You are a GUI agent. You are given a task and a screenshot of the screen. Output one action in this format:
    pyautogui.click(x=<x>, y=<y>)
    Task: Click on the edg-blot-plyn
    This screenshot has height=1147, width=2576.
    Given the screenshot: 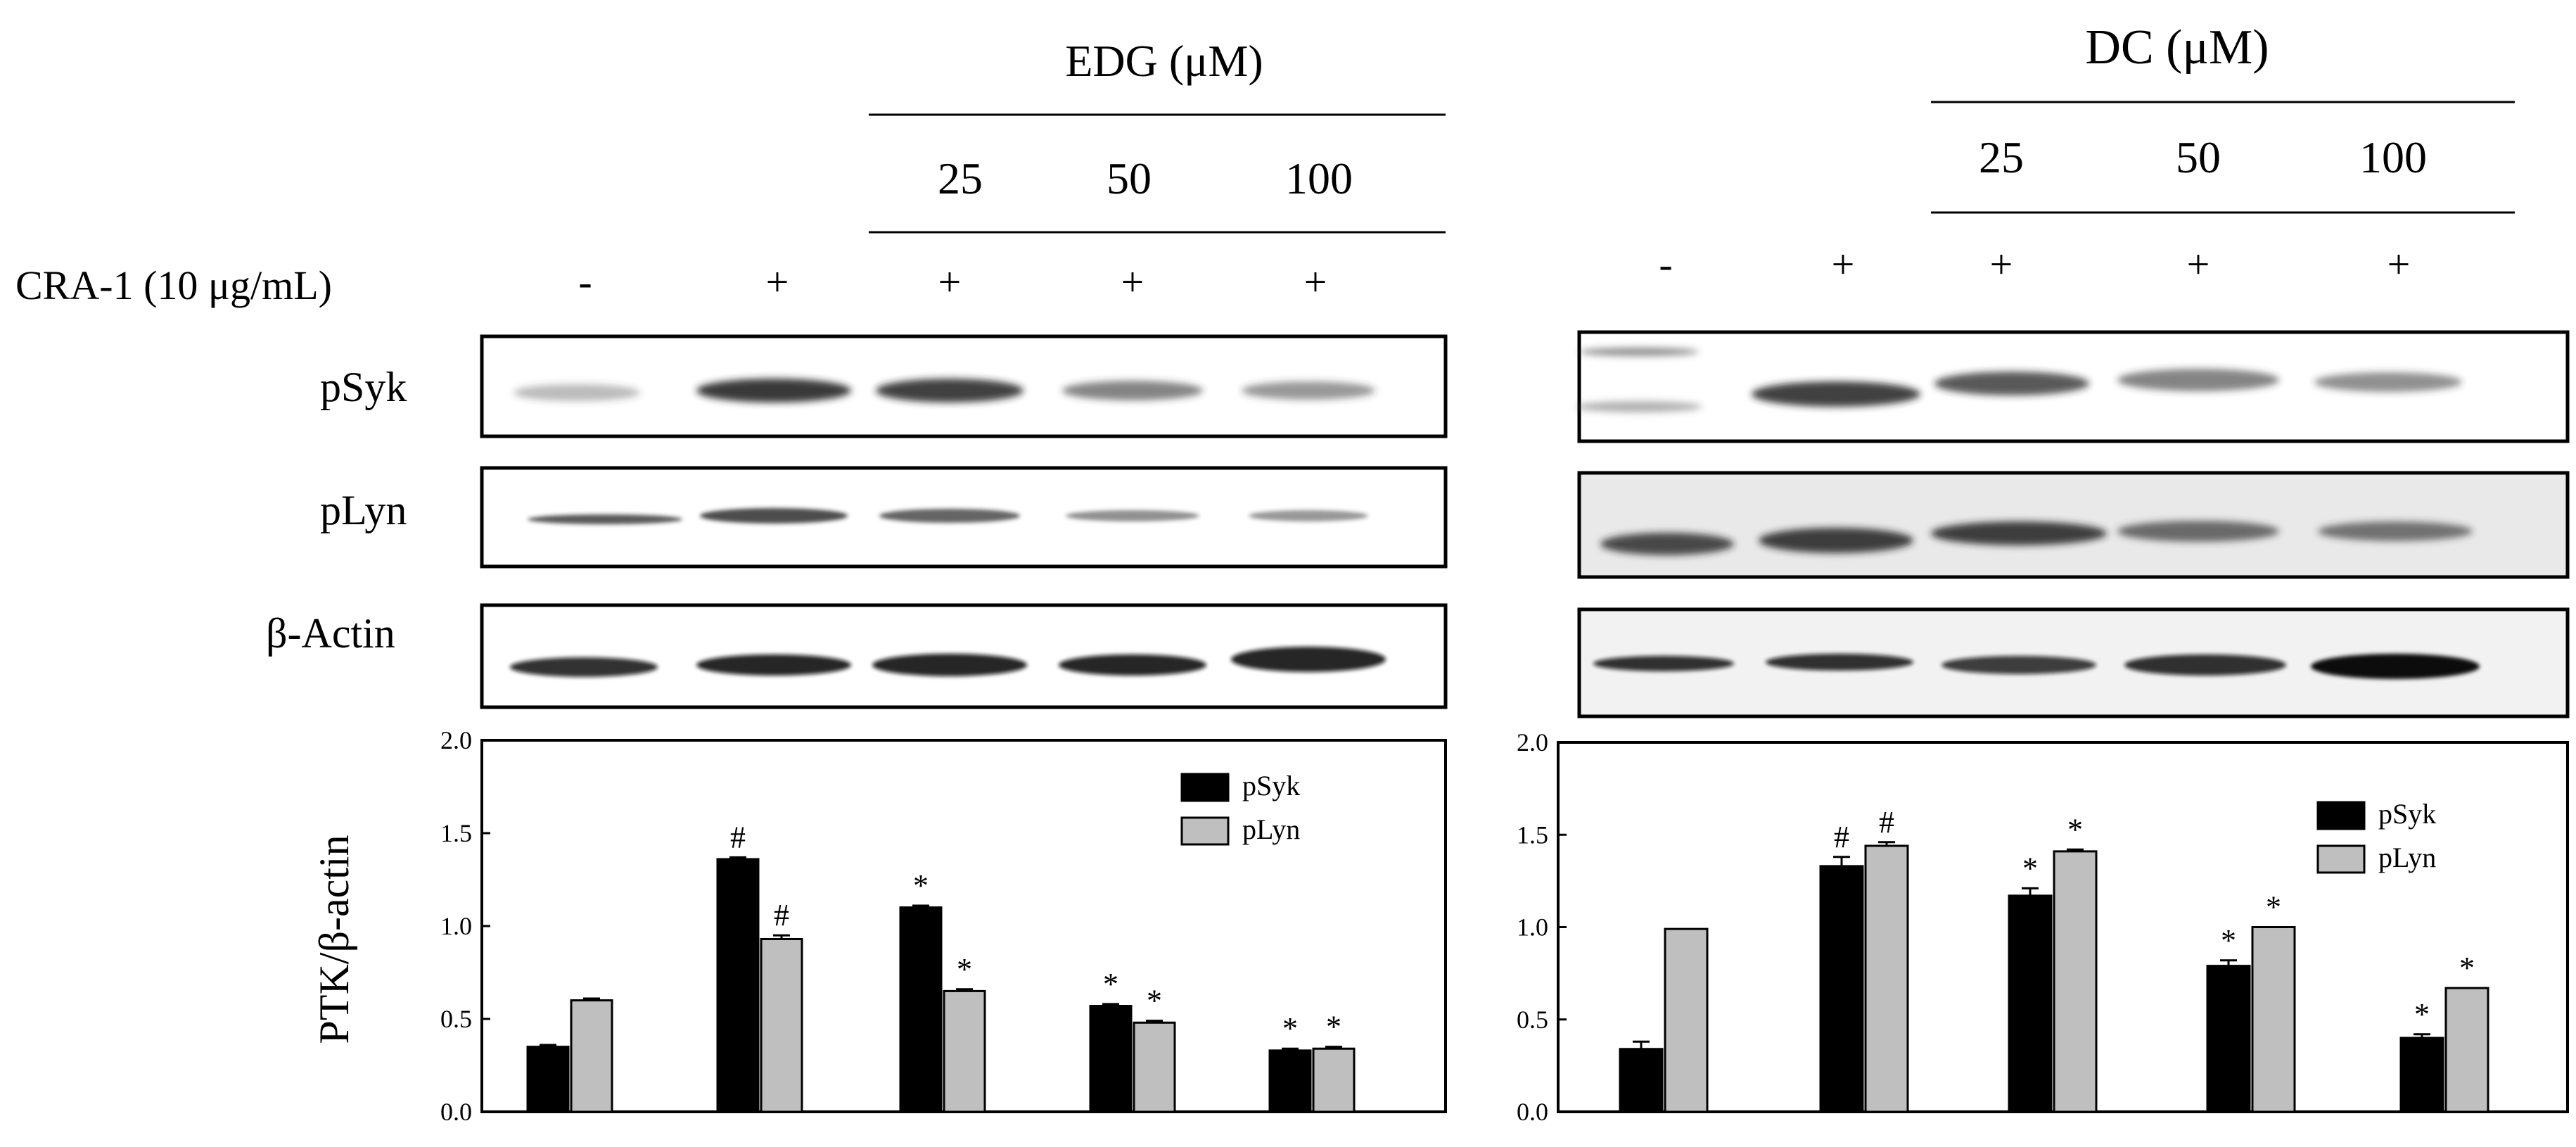 What is the action you would take?
    pyautogui.click(x=964, y=517)
    